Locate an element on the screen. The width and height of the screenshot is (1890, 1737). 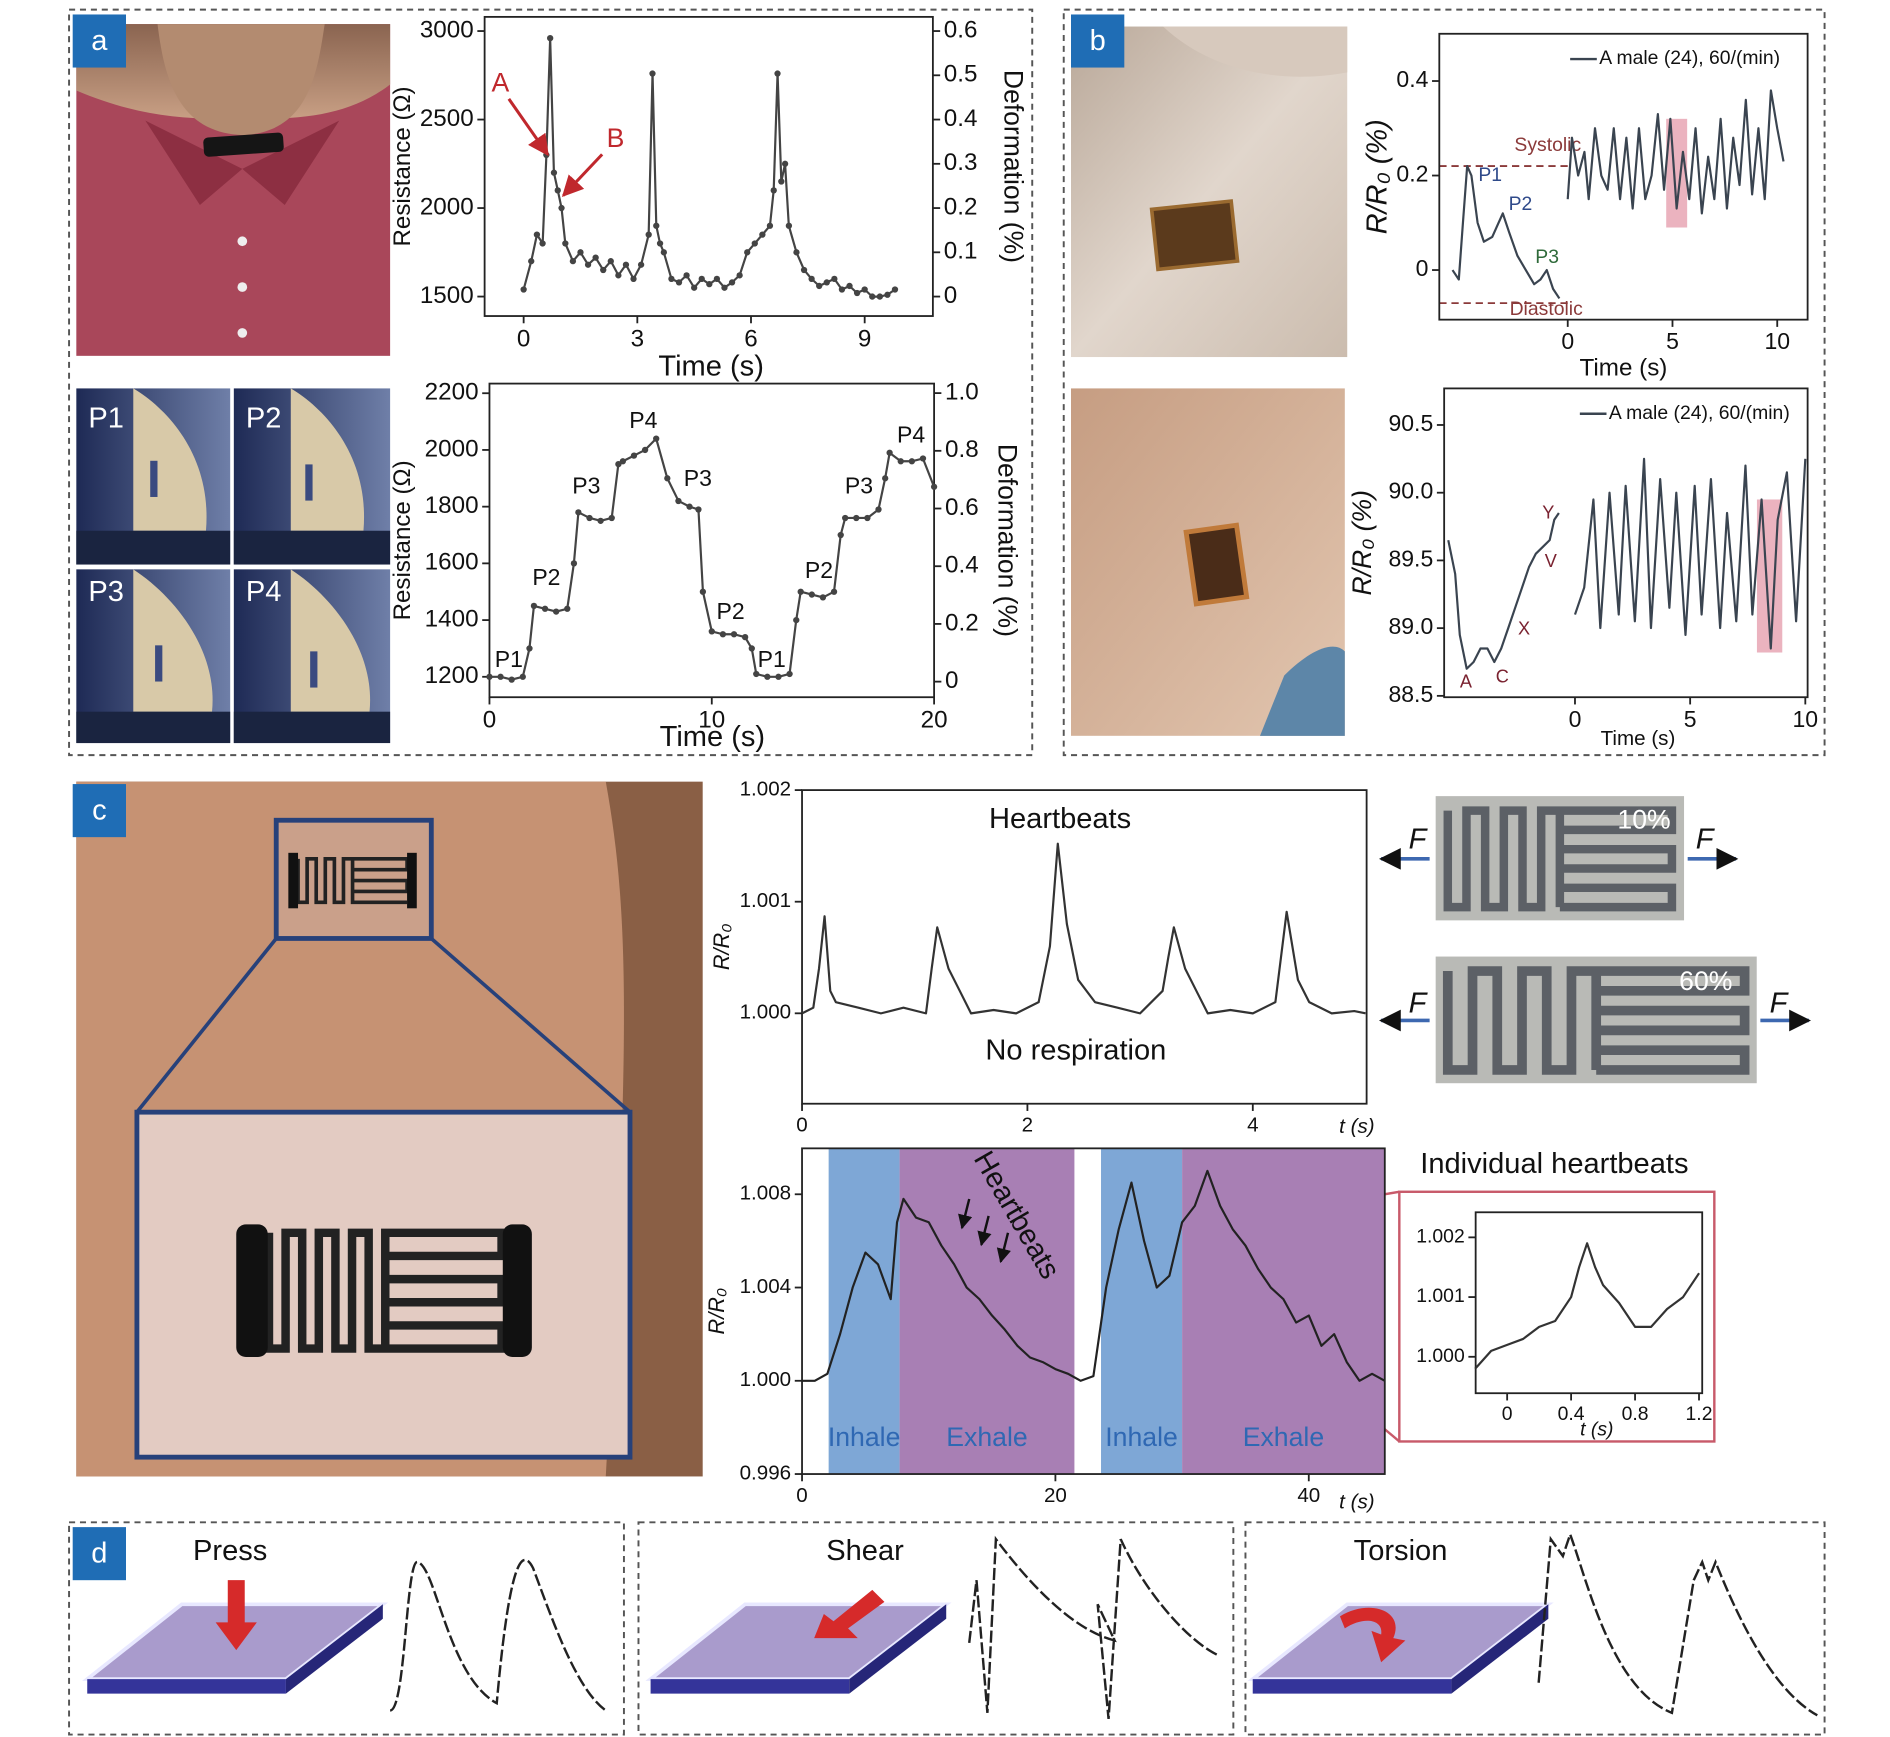
y-tick-label: 2000 is located at coordinates (452, 448).